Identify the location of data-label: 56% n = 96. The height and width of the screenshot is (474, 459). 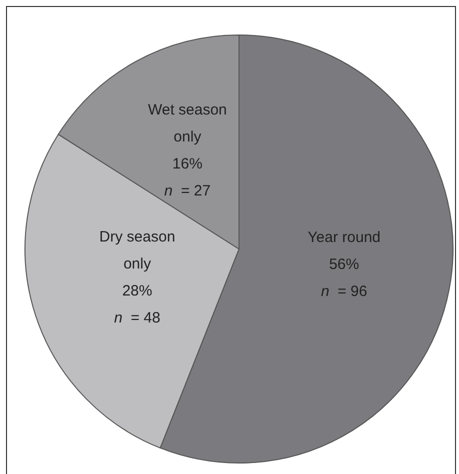
(344, 278).